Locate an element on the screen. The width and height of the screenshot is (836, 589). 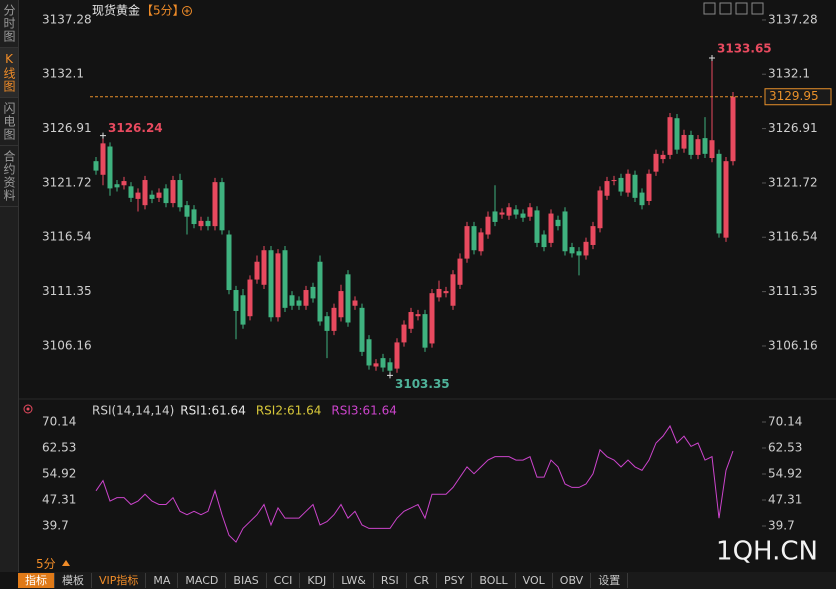
panel-icon is located at coordinates (28, 409).